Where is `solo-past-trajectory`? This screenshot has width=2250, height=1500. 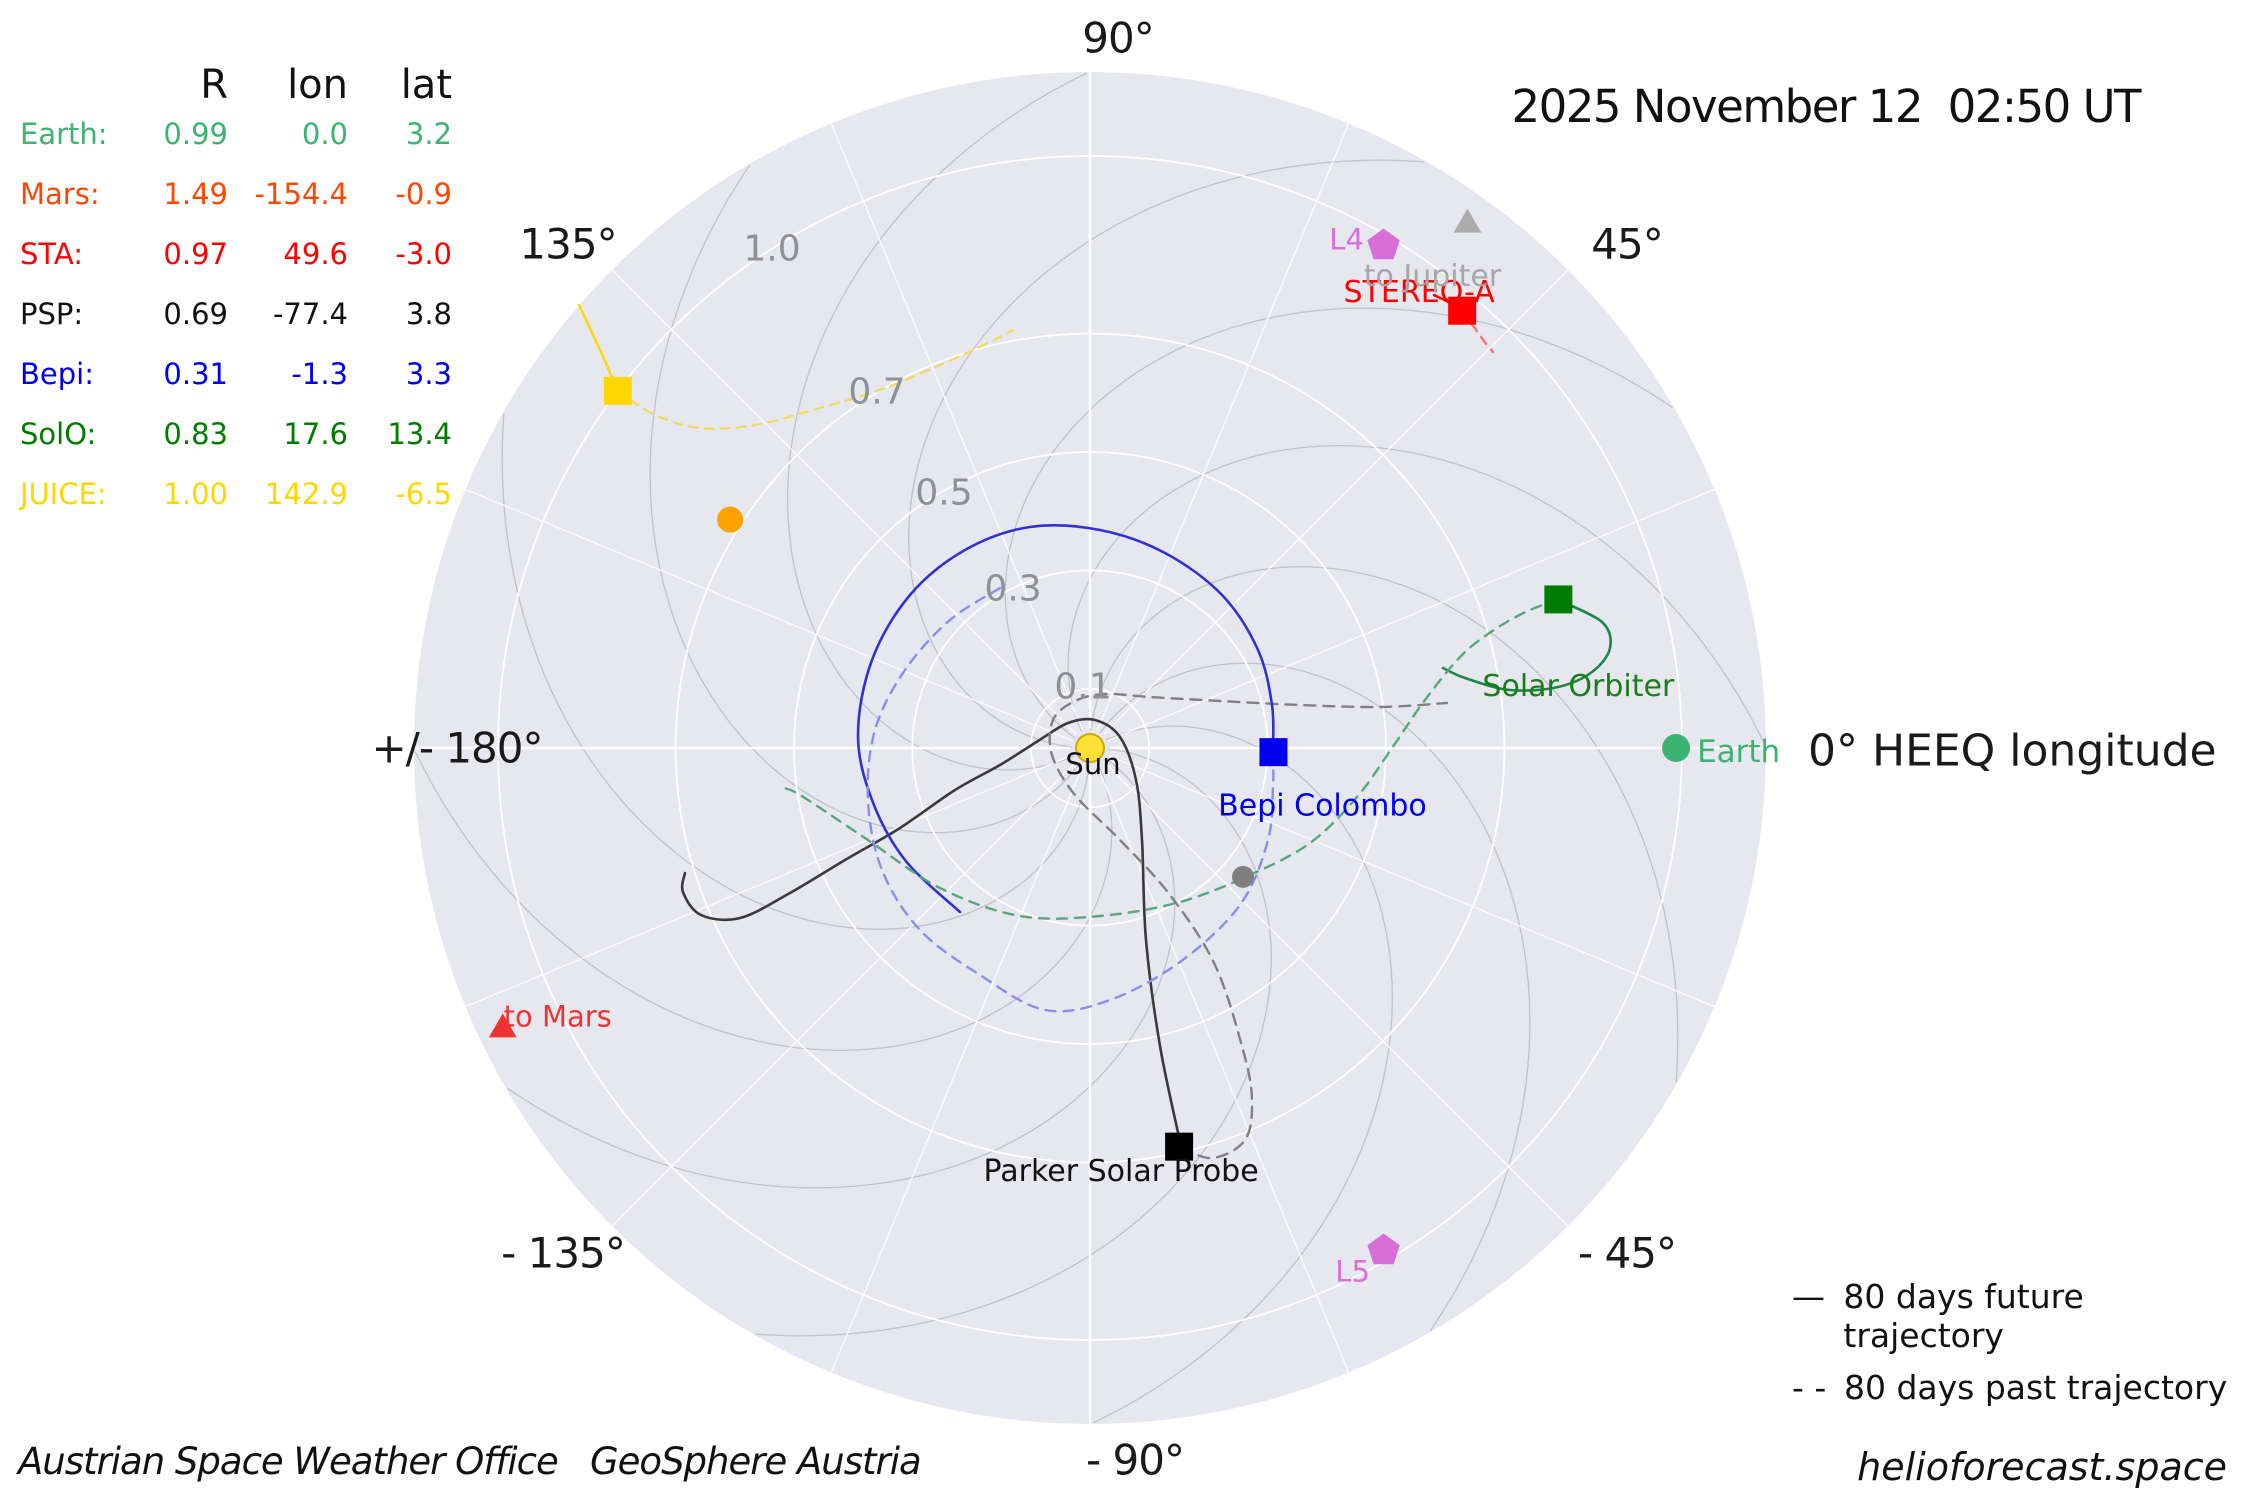 solo-past-trajectory is located at coordinates (1170, 759).